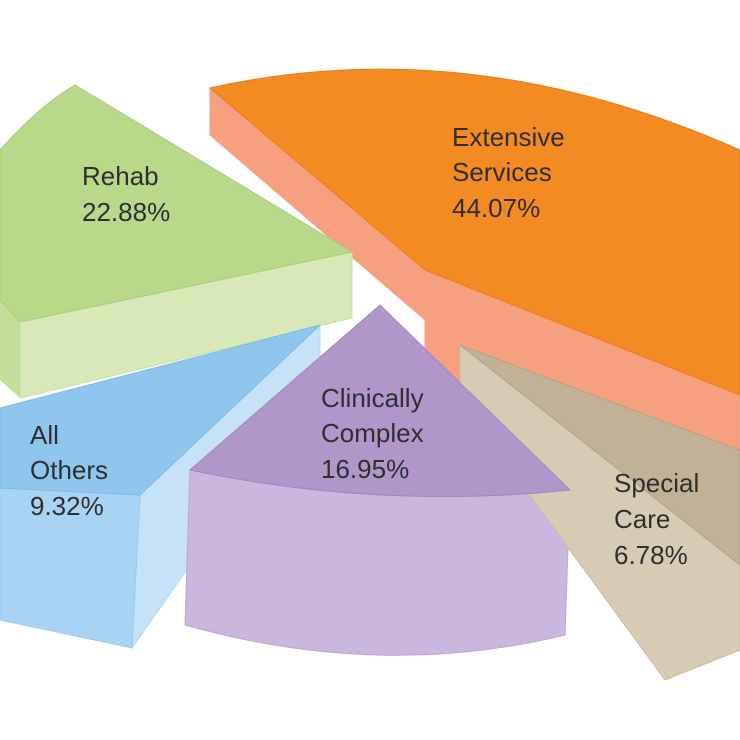 Image resolution: width=740 pixels, height=740 pixels. Describe the element at coordinates (160, 410) in the screenshot. I see `slice-all-others` at that location.